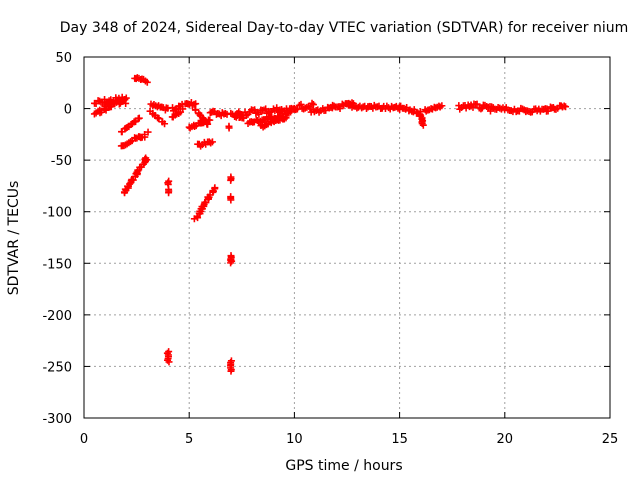 The width and height of the screenshot is (640, 480). Describe the element at coordinates (343, 466) in the screenshot. I see `x-axis-title: GPS time / hours` at that location.